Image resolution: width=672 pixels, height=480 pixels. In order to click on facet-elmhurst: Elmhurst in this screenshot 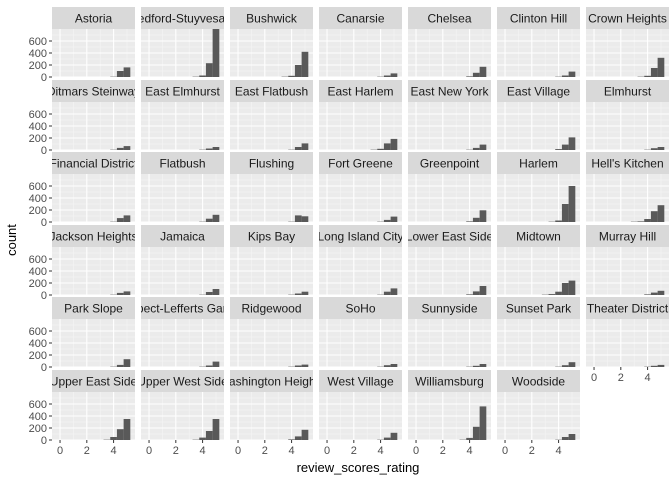, I will do `click(627, 115)`.